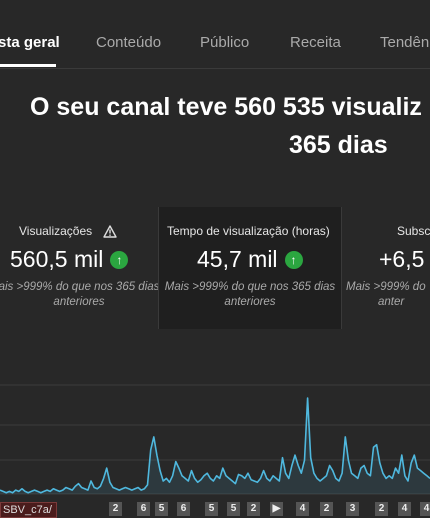  Describe the element at coordinates (386, 287) in the screenshot. I see `card-subscribers-note-line1: Mais >999% do` at that location.